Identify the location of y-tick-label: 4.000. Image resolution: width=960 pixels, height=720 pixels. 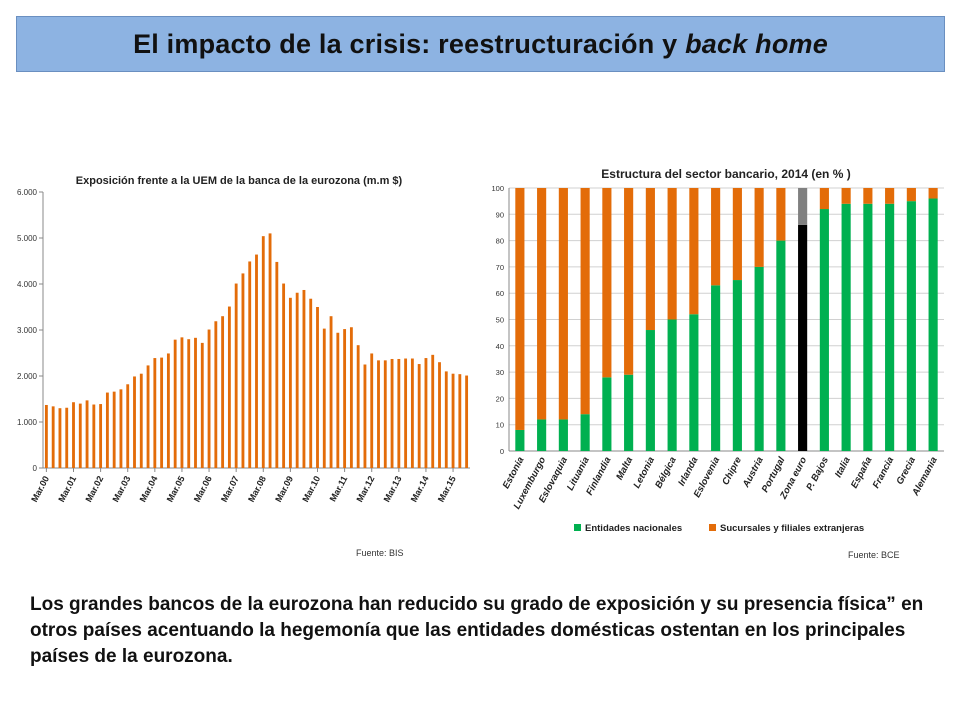
(27, 284).